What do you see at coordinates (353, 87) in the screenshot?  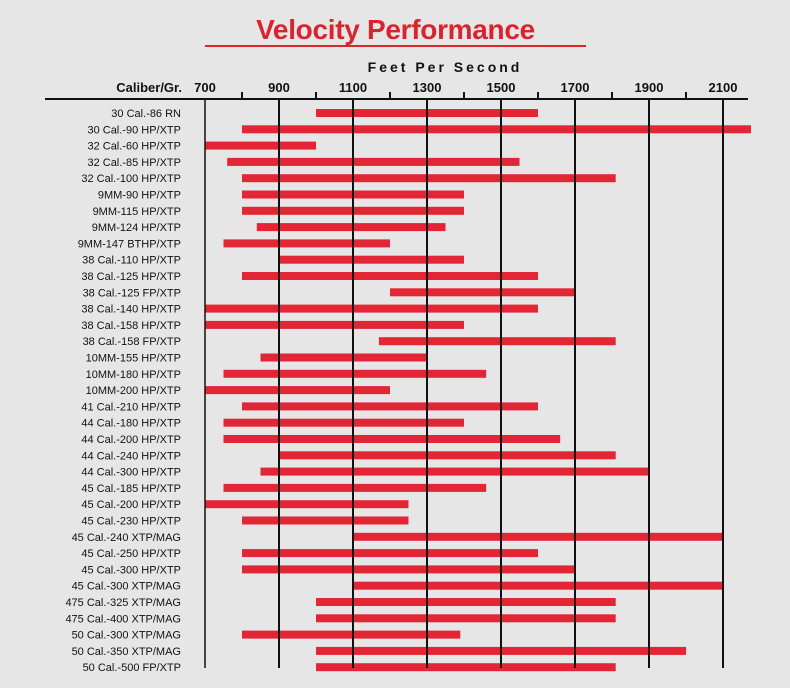 I see `tick-label: 1100` at bounding box center [353, 87].